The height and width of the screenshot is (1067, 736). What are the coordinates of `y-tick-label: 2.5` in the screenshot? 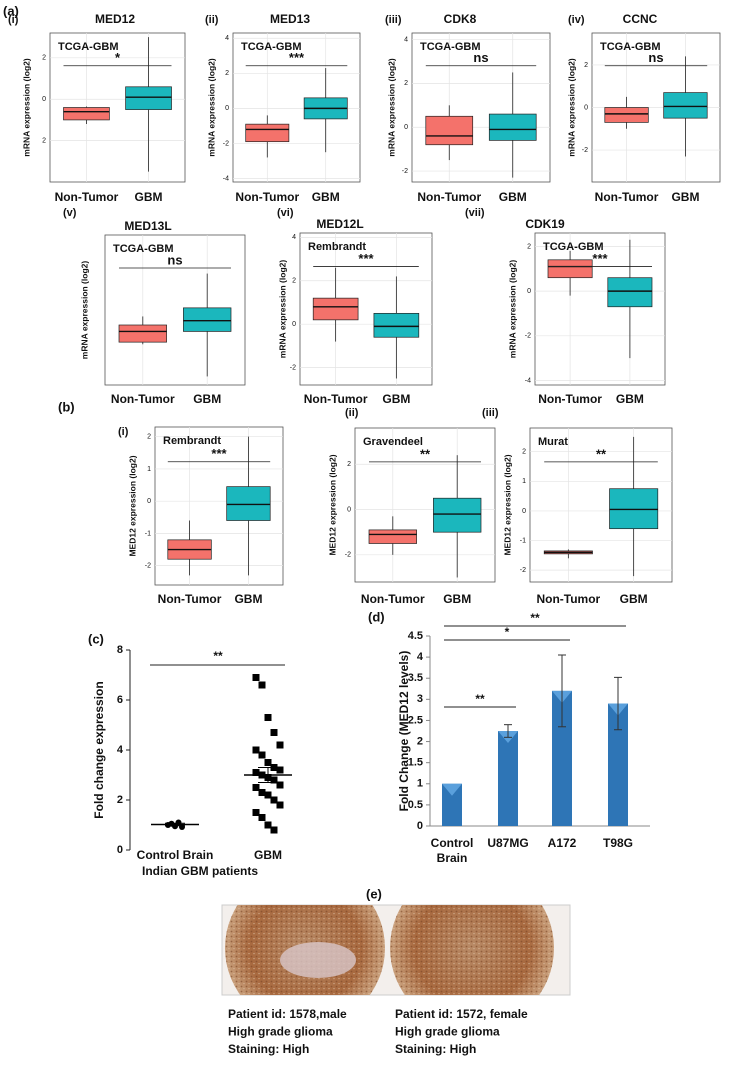 It's located at (415, 720).